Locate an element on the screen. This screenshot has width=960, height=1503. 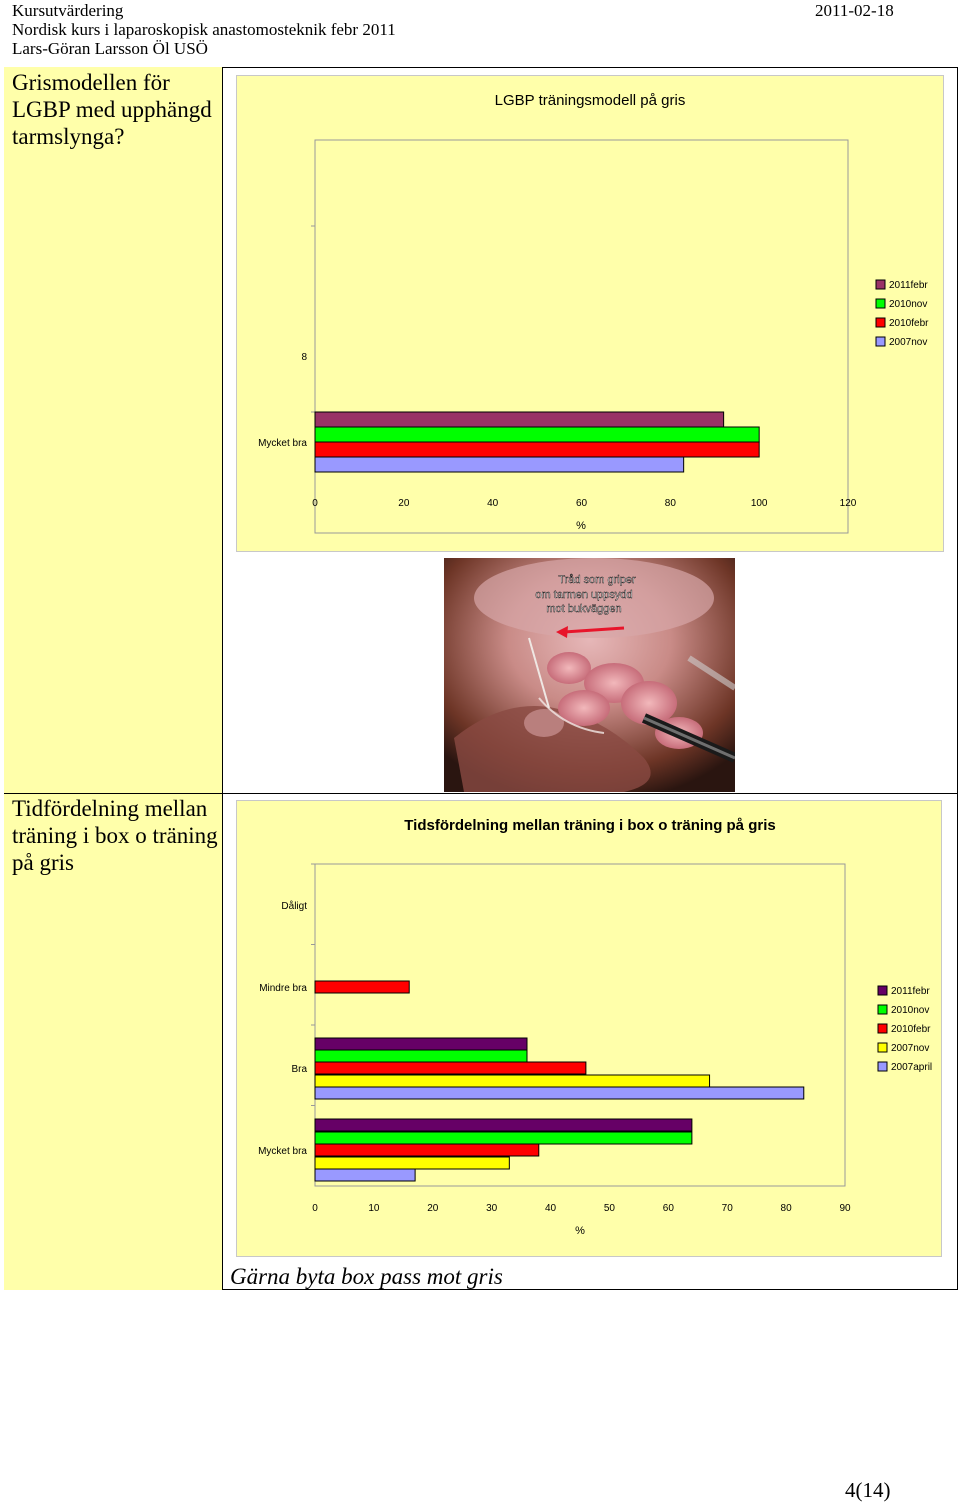
chart-2-legend: 2011febr 2010nov 2010febr 2007nov 2007april is located at coordinates (904, 1029).